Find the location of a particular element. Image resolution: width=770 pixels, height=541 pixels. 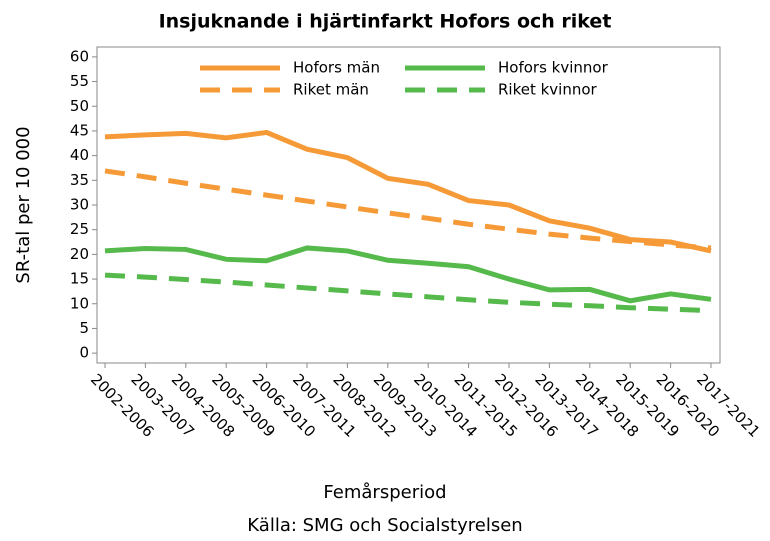

y-axis-label: SR-tal per 10 000 is located at coordinates (23, 204).